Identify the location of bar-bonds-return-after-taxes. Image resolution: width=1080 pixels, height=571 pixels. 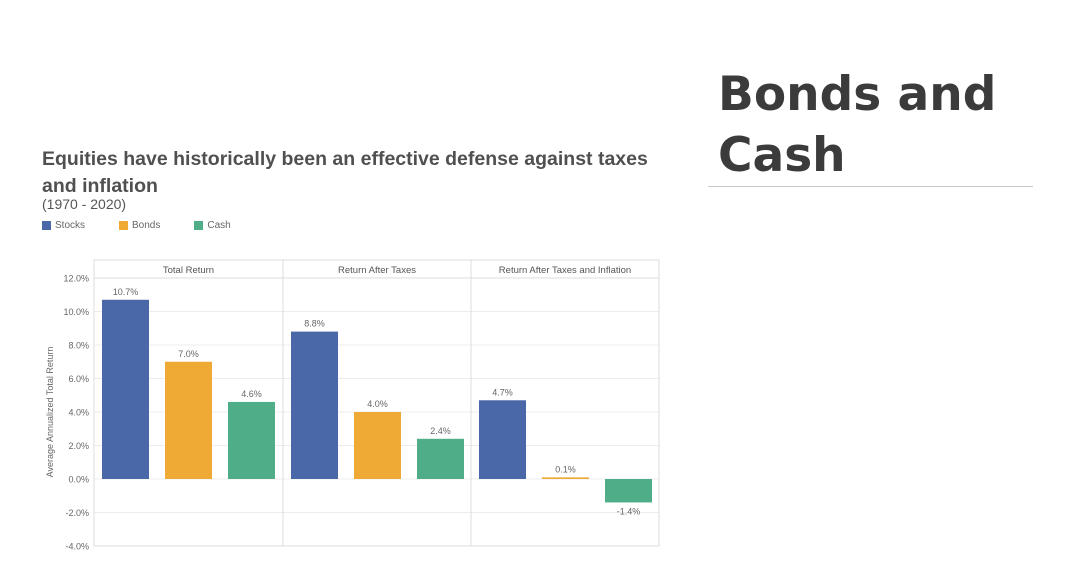
(377, 445).